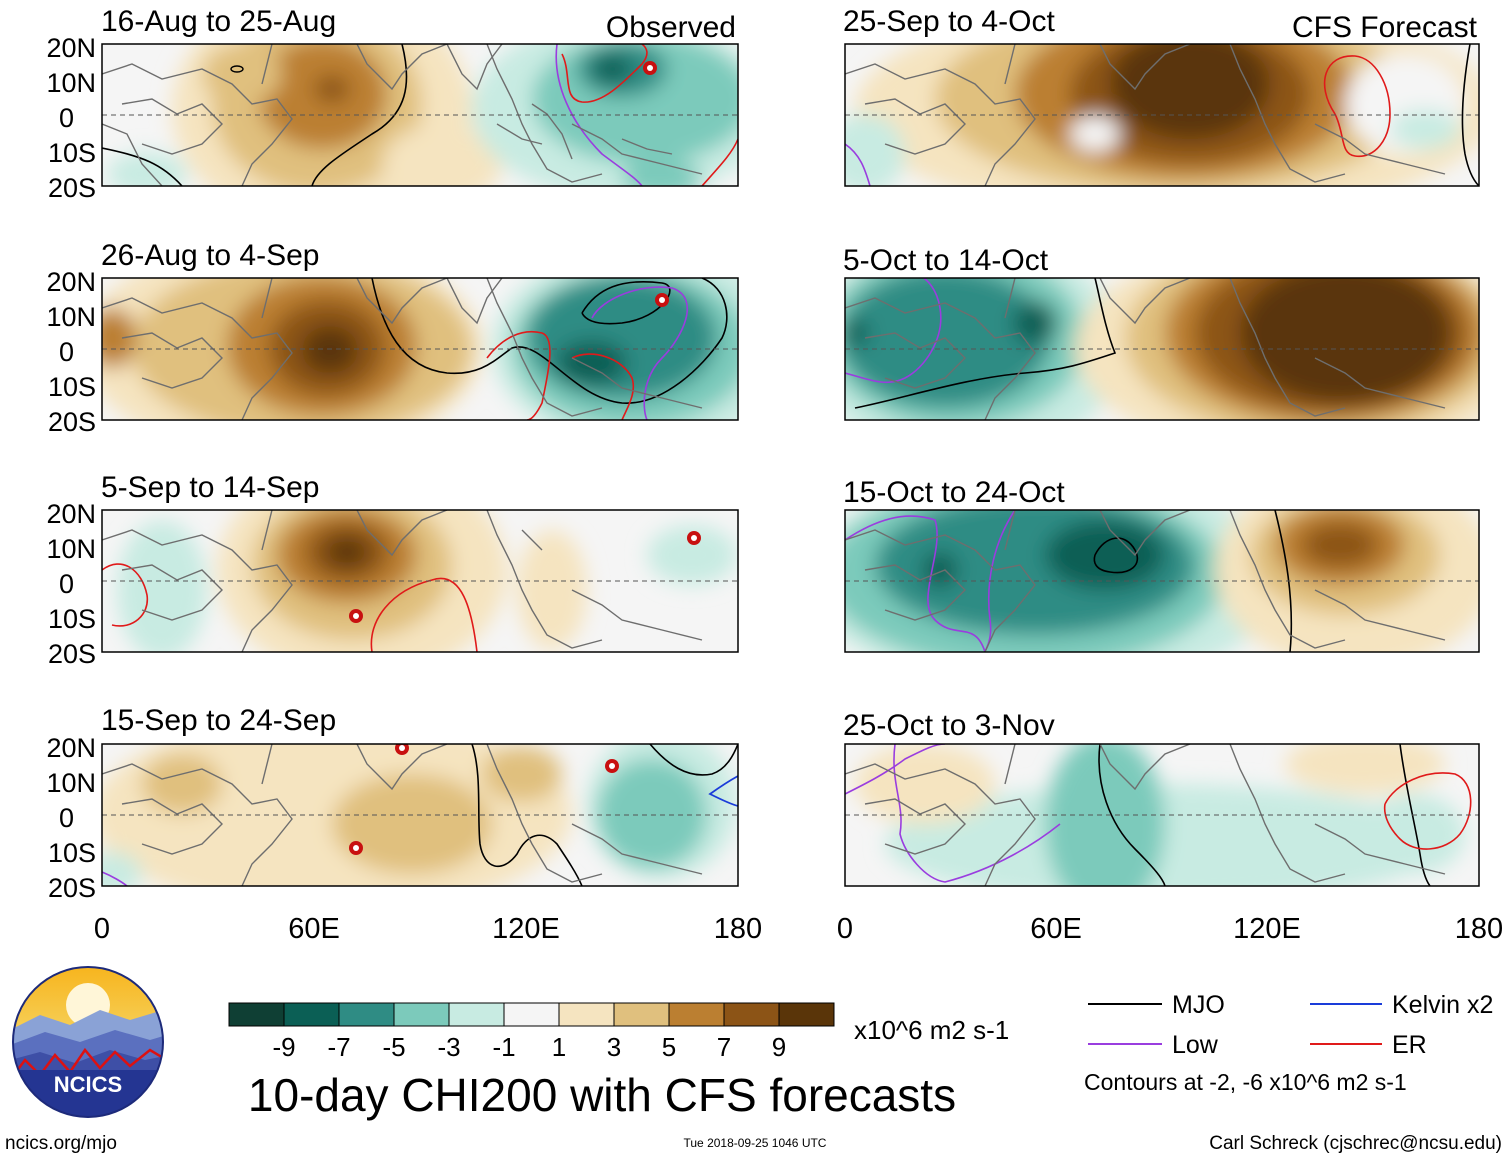 This screenshot has height=1158, width=1510. Describe the element at coordinates (669, 1047) in the screenshot. I see `colorbar-tick-label: 5` at that location.